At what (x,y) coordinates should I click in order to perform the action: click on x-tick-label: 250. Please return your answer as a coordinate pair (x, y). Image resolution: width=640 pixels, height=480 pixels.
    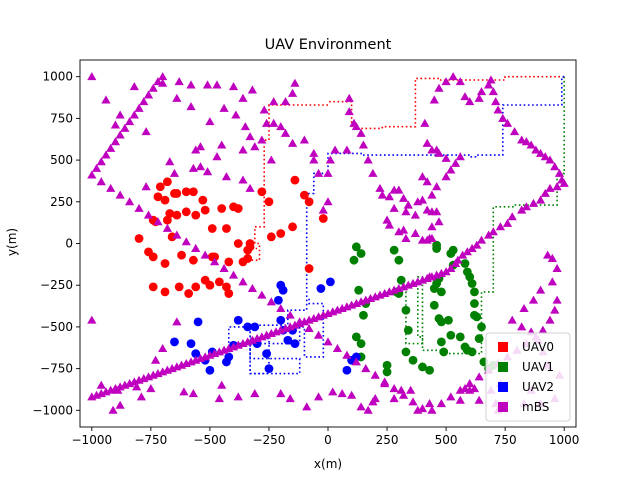
    Looking at the image, I should click on (387, 440).